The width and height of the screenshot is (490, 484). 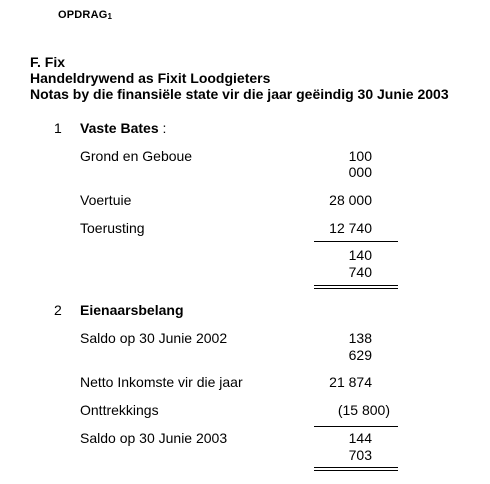 I want to click on assignment-word: OPDRAG, so click(x=83, y=15).